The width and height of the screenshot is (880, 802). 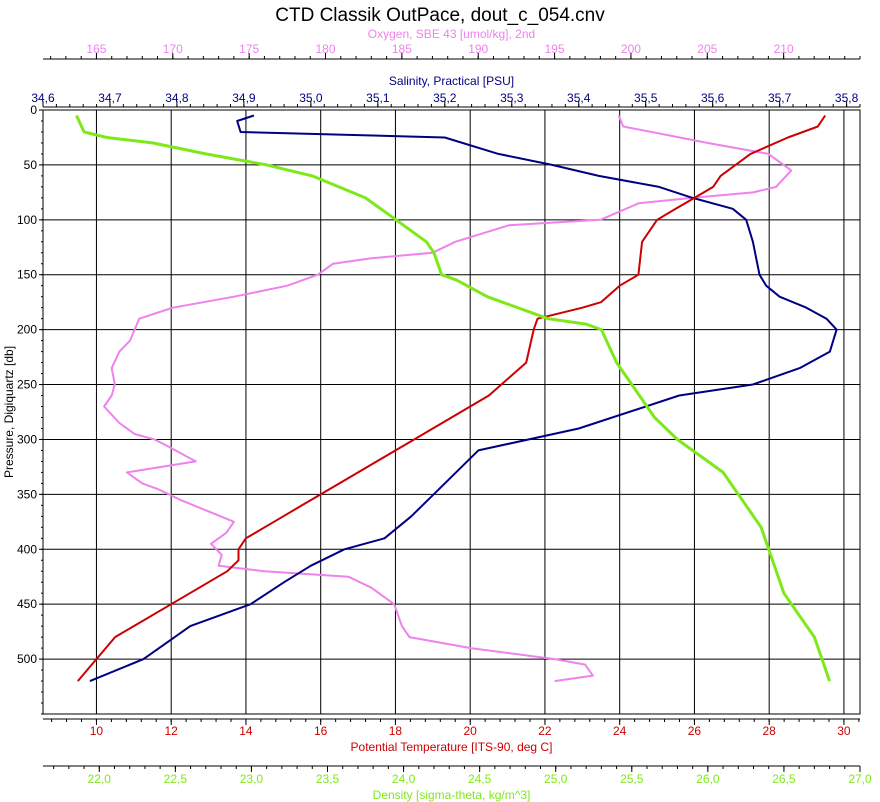 I want to click on y-tick-label: 100, so click(x=27, y=220).